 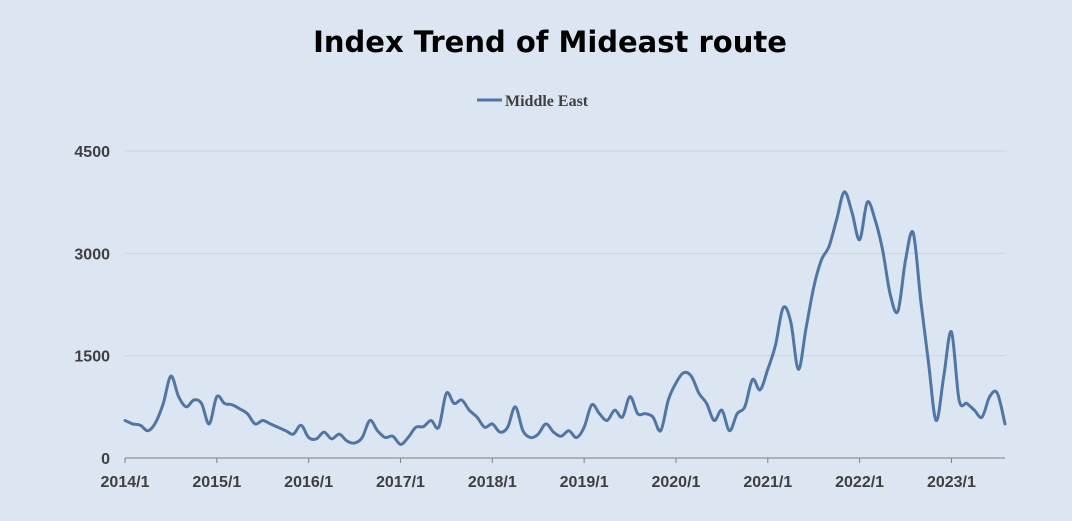 I want to click on legend: Middle East, so click(x=533, y=101).